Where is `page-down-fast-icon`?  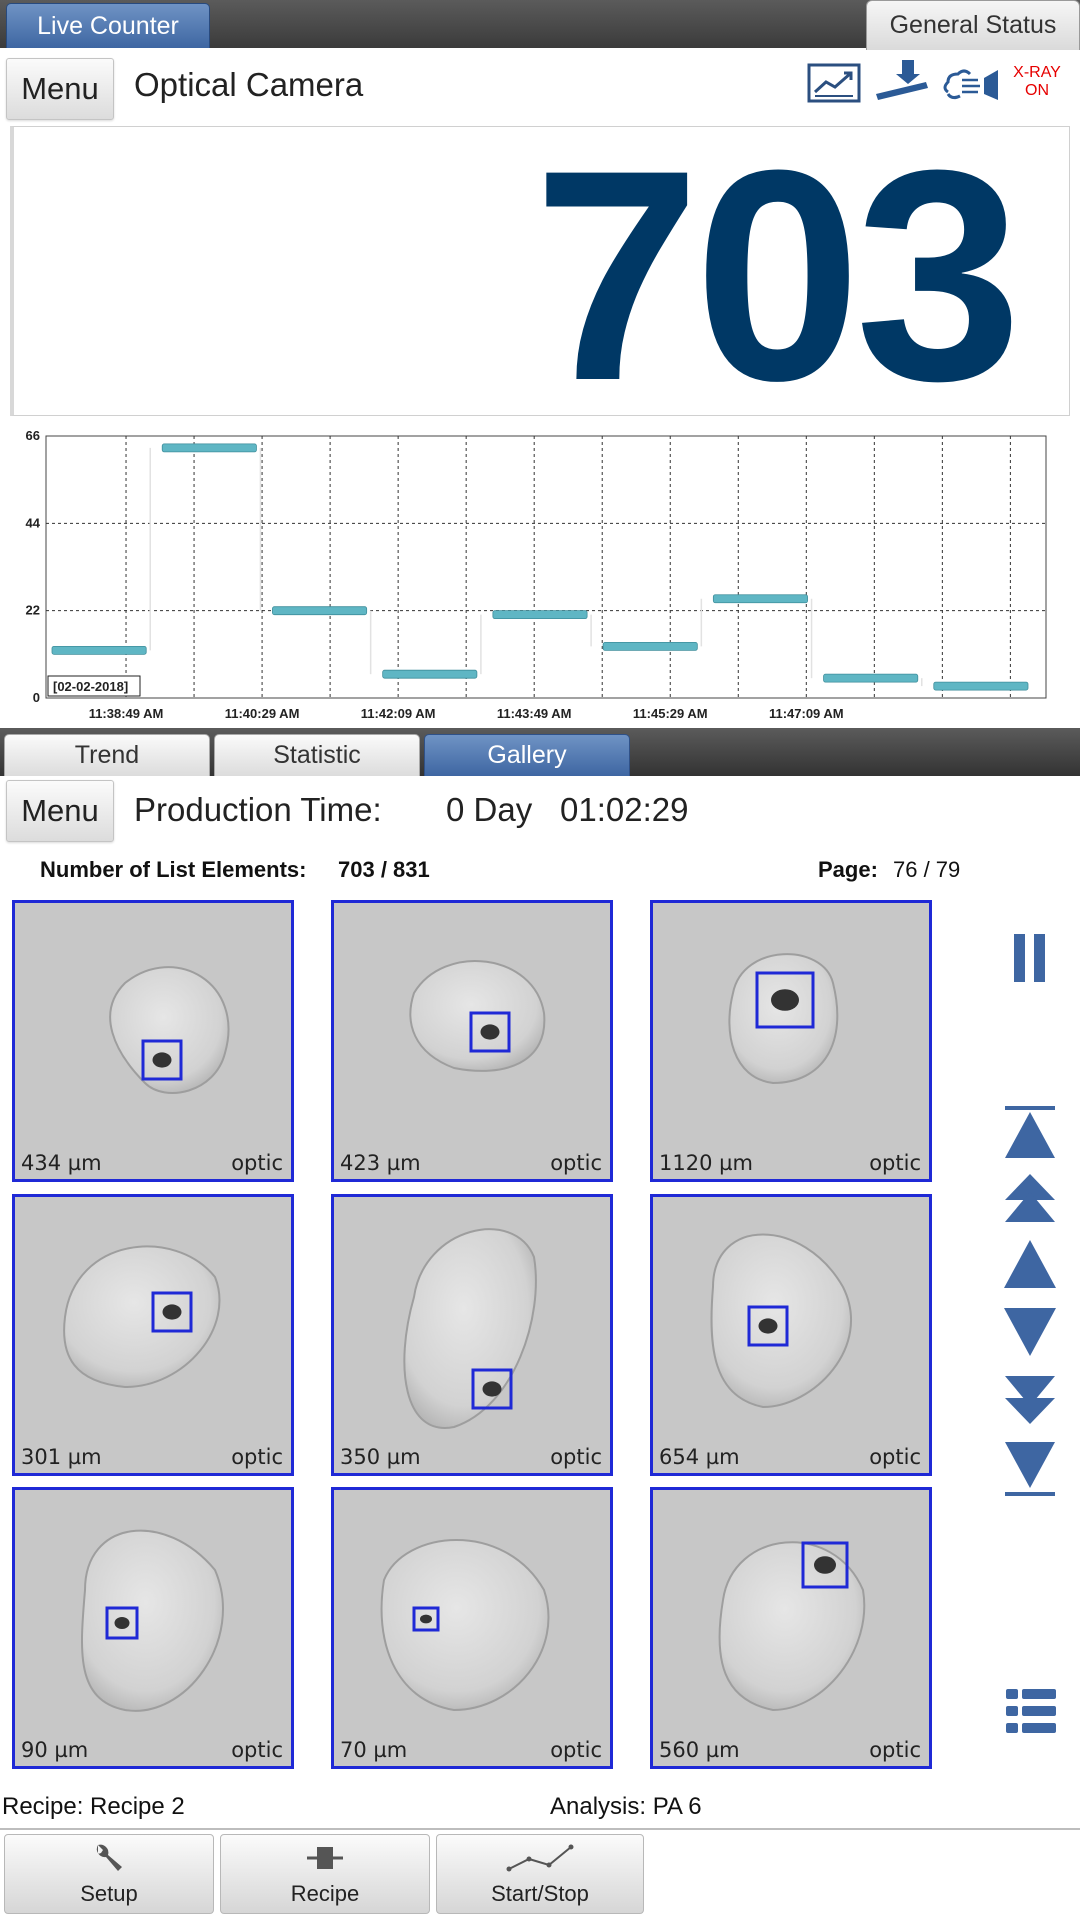
page-down-fast-icon is located at coordinates (1030, 1400).